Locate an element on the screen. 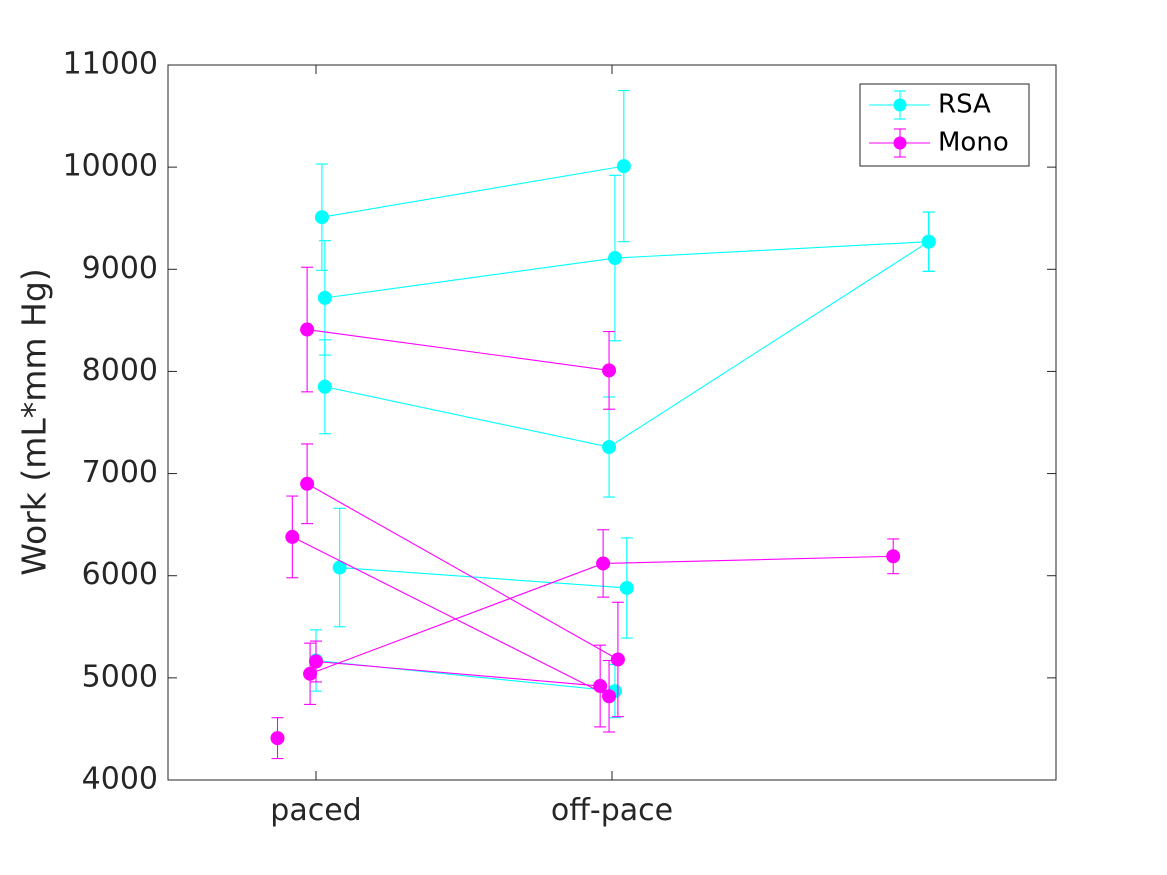 This screenshot has height=875, width=1167. y-axis-label: Work (mL*mm Hg) is located at coordinates (34, 421).